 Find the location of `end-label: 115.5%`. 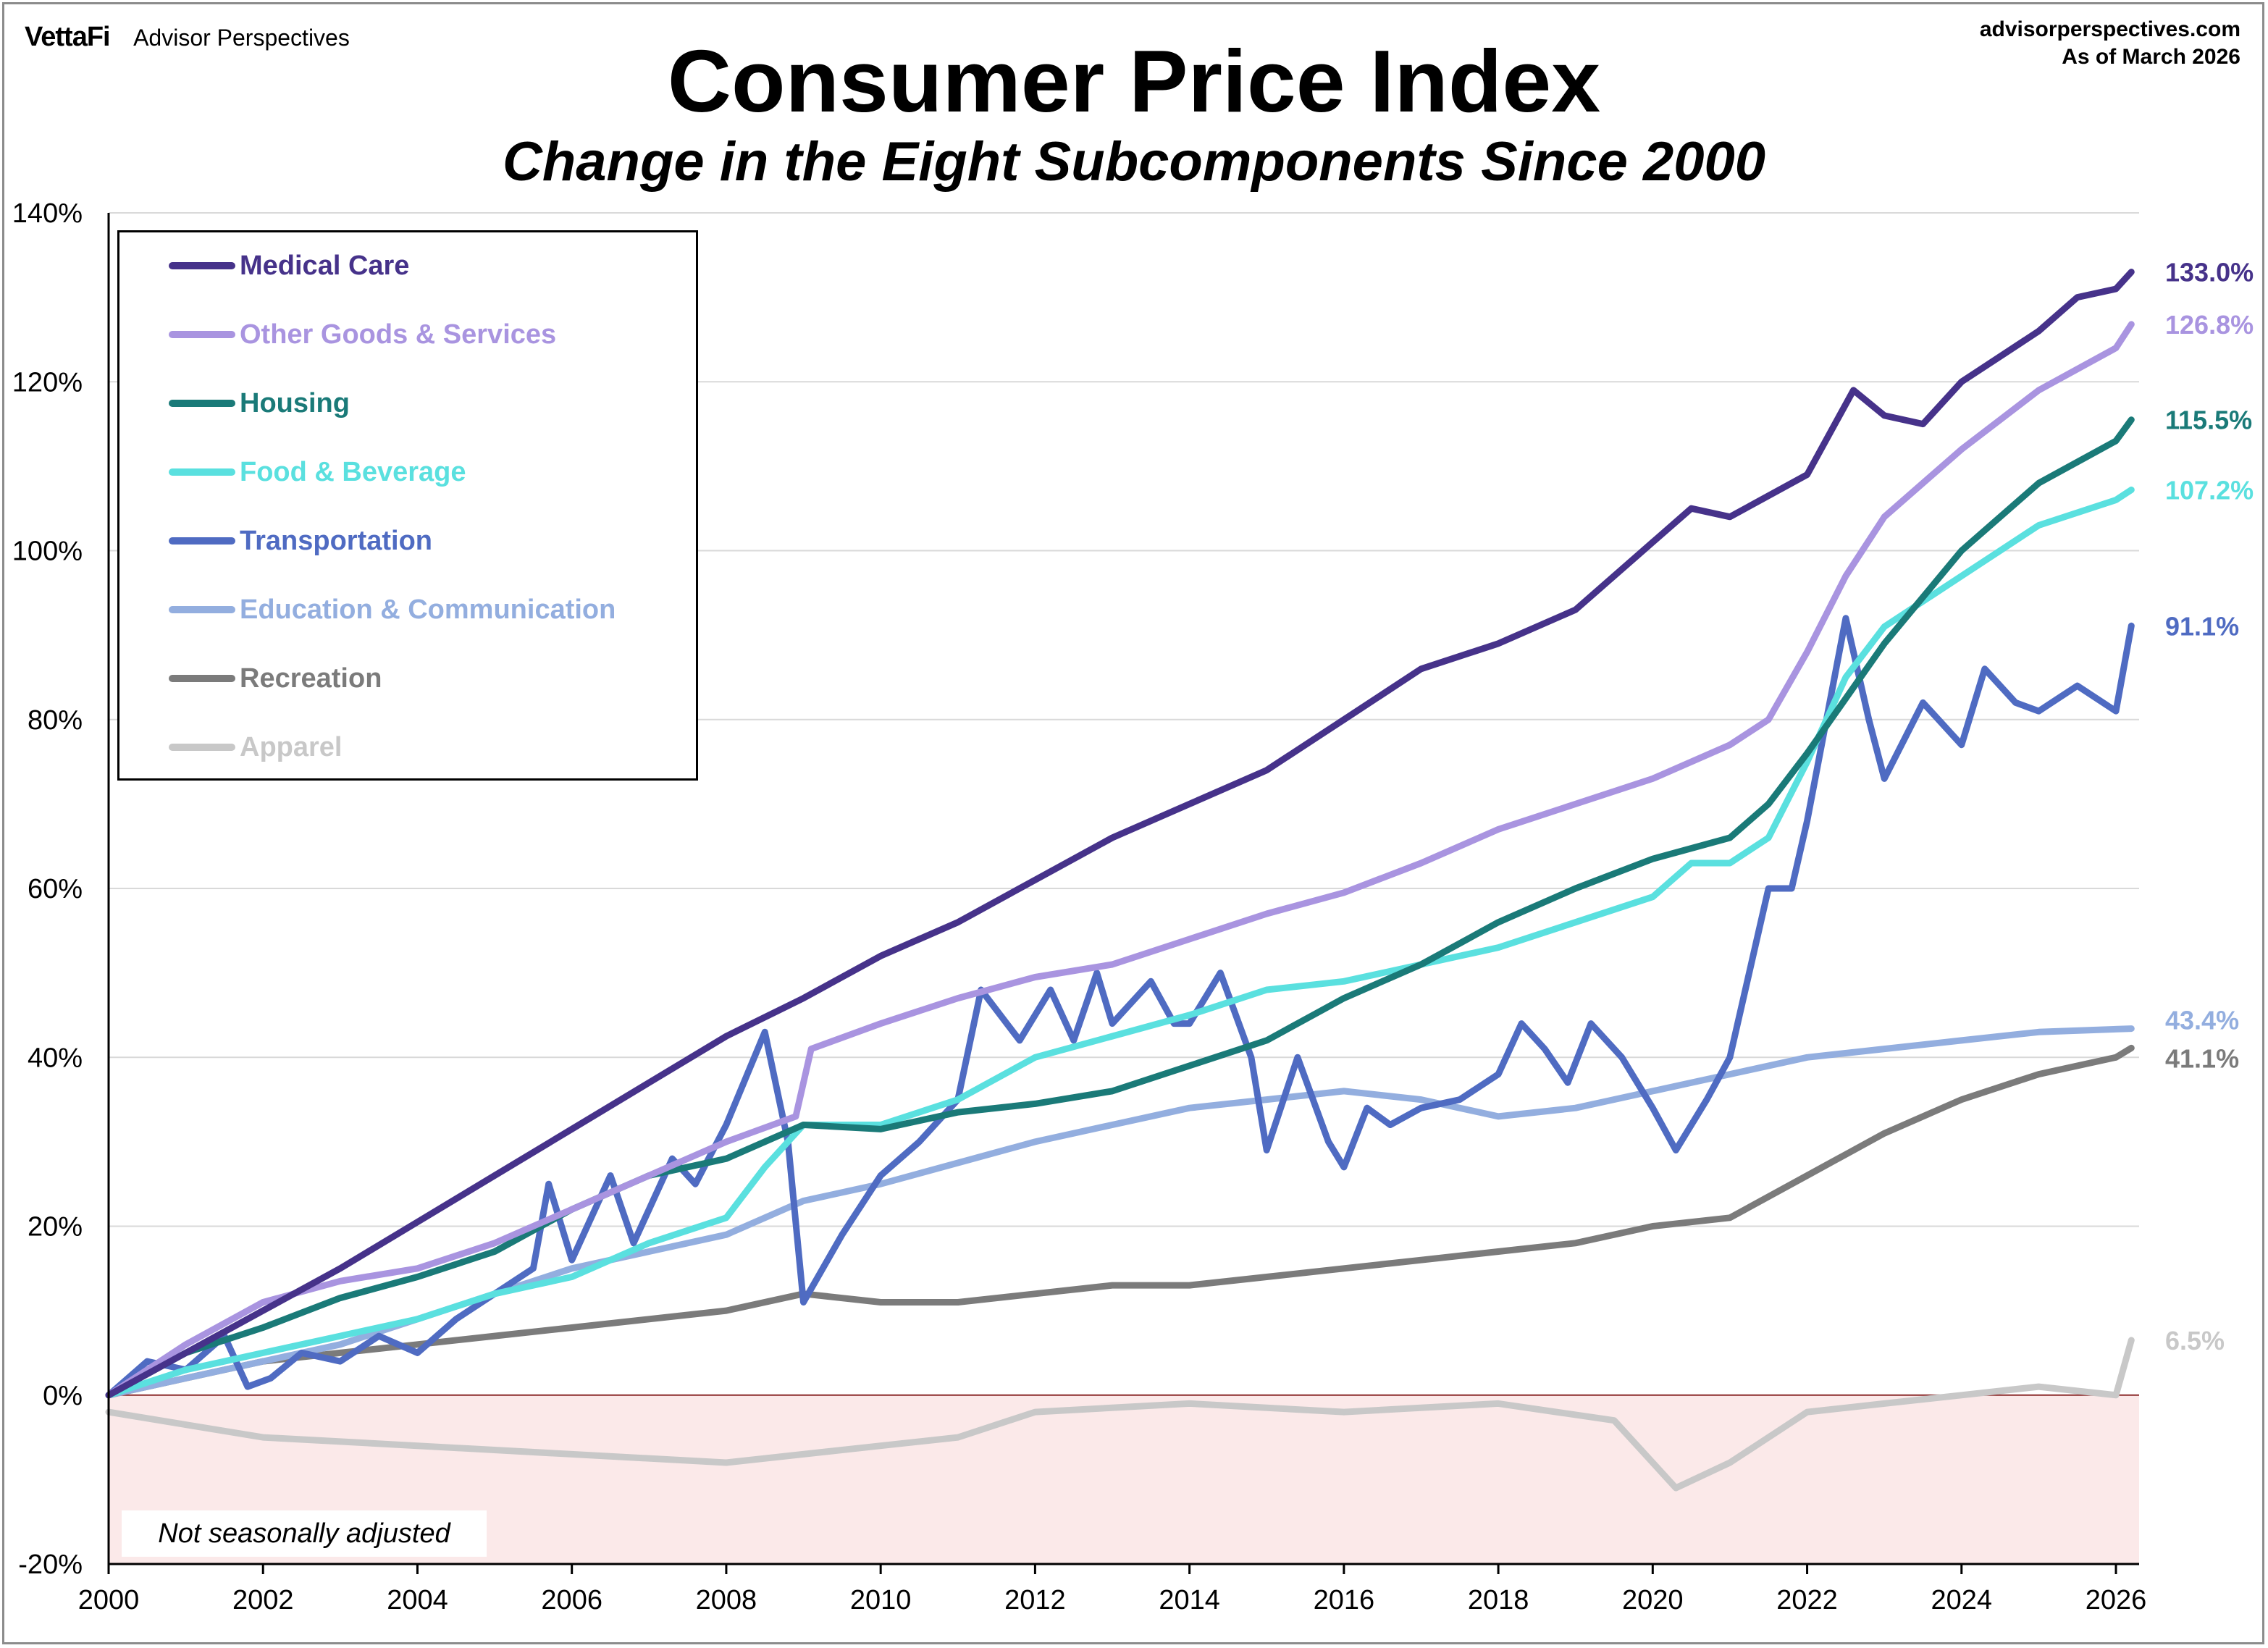

end-label: 115.5% is located at coordinates (2208, 420).